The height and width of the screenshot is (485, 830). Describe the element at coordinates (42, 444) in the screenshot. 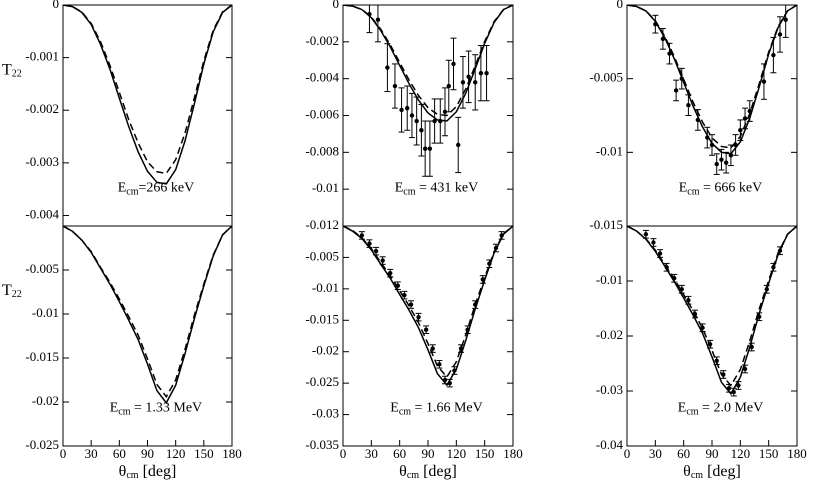

I see `y-tick-label: -0.025` at that location.